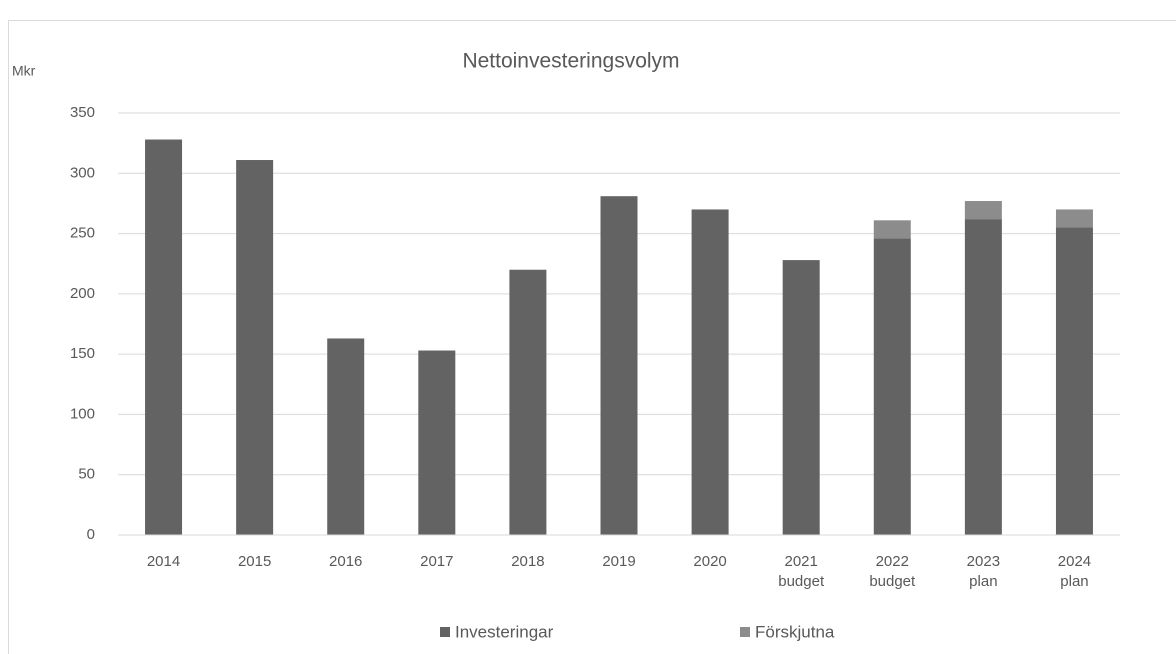 The height and width of the screenshot is (654, 1176). What do you see at coordinates (82, 172) in the screenshot?
I see `y-tick-label: 300` at bounding box center [82, 172].